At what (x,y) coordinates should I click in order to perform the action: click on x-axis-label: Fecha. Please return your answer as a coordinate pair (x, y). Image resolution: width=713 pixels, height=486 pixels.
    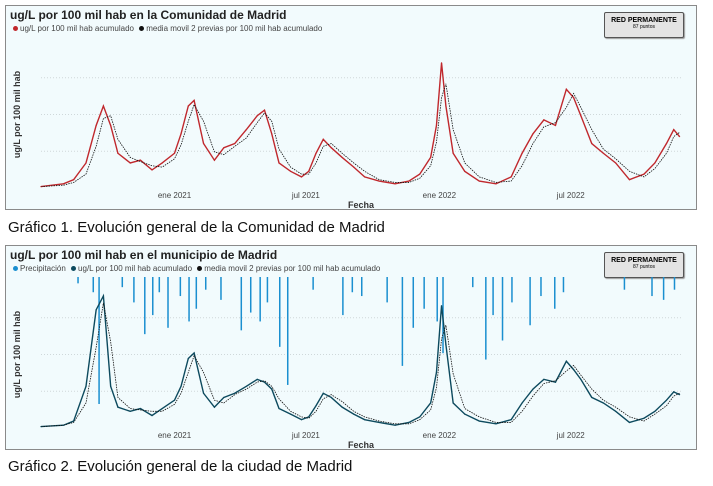
    Looking at the image, I should click on (361, 204).